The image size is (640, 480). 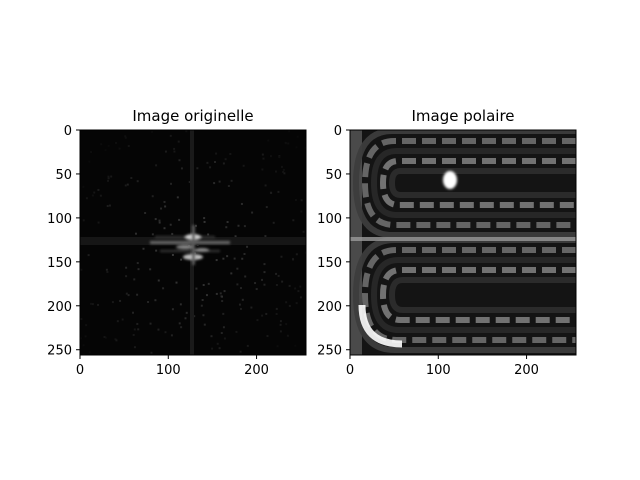 I want to click on left-x-tick-label: 200, so click(x=256, y=370).